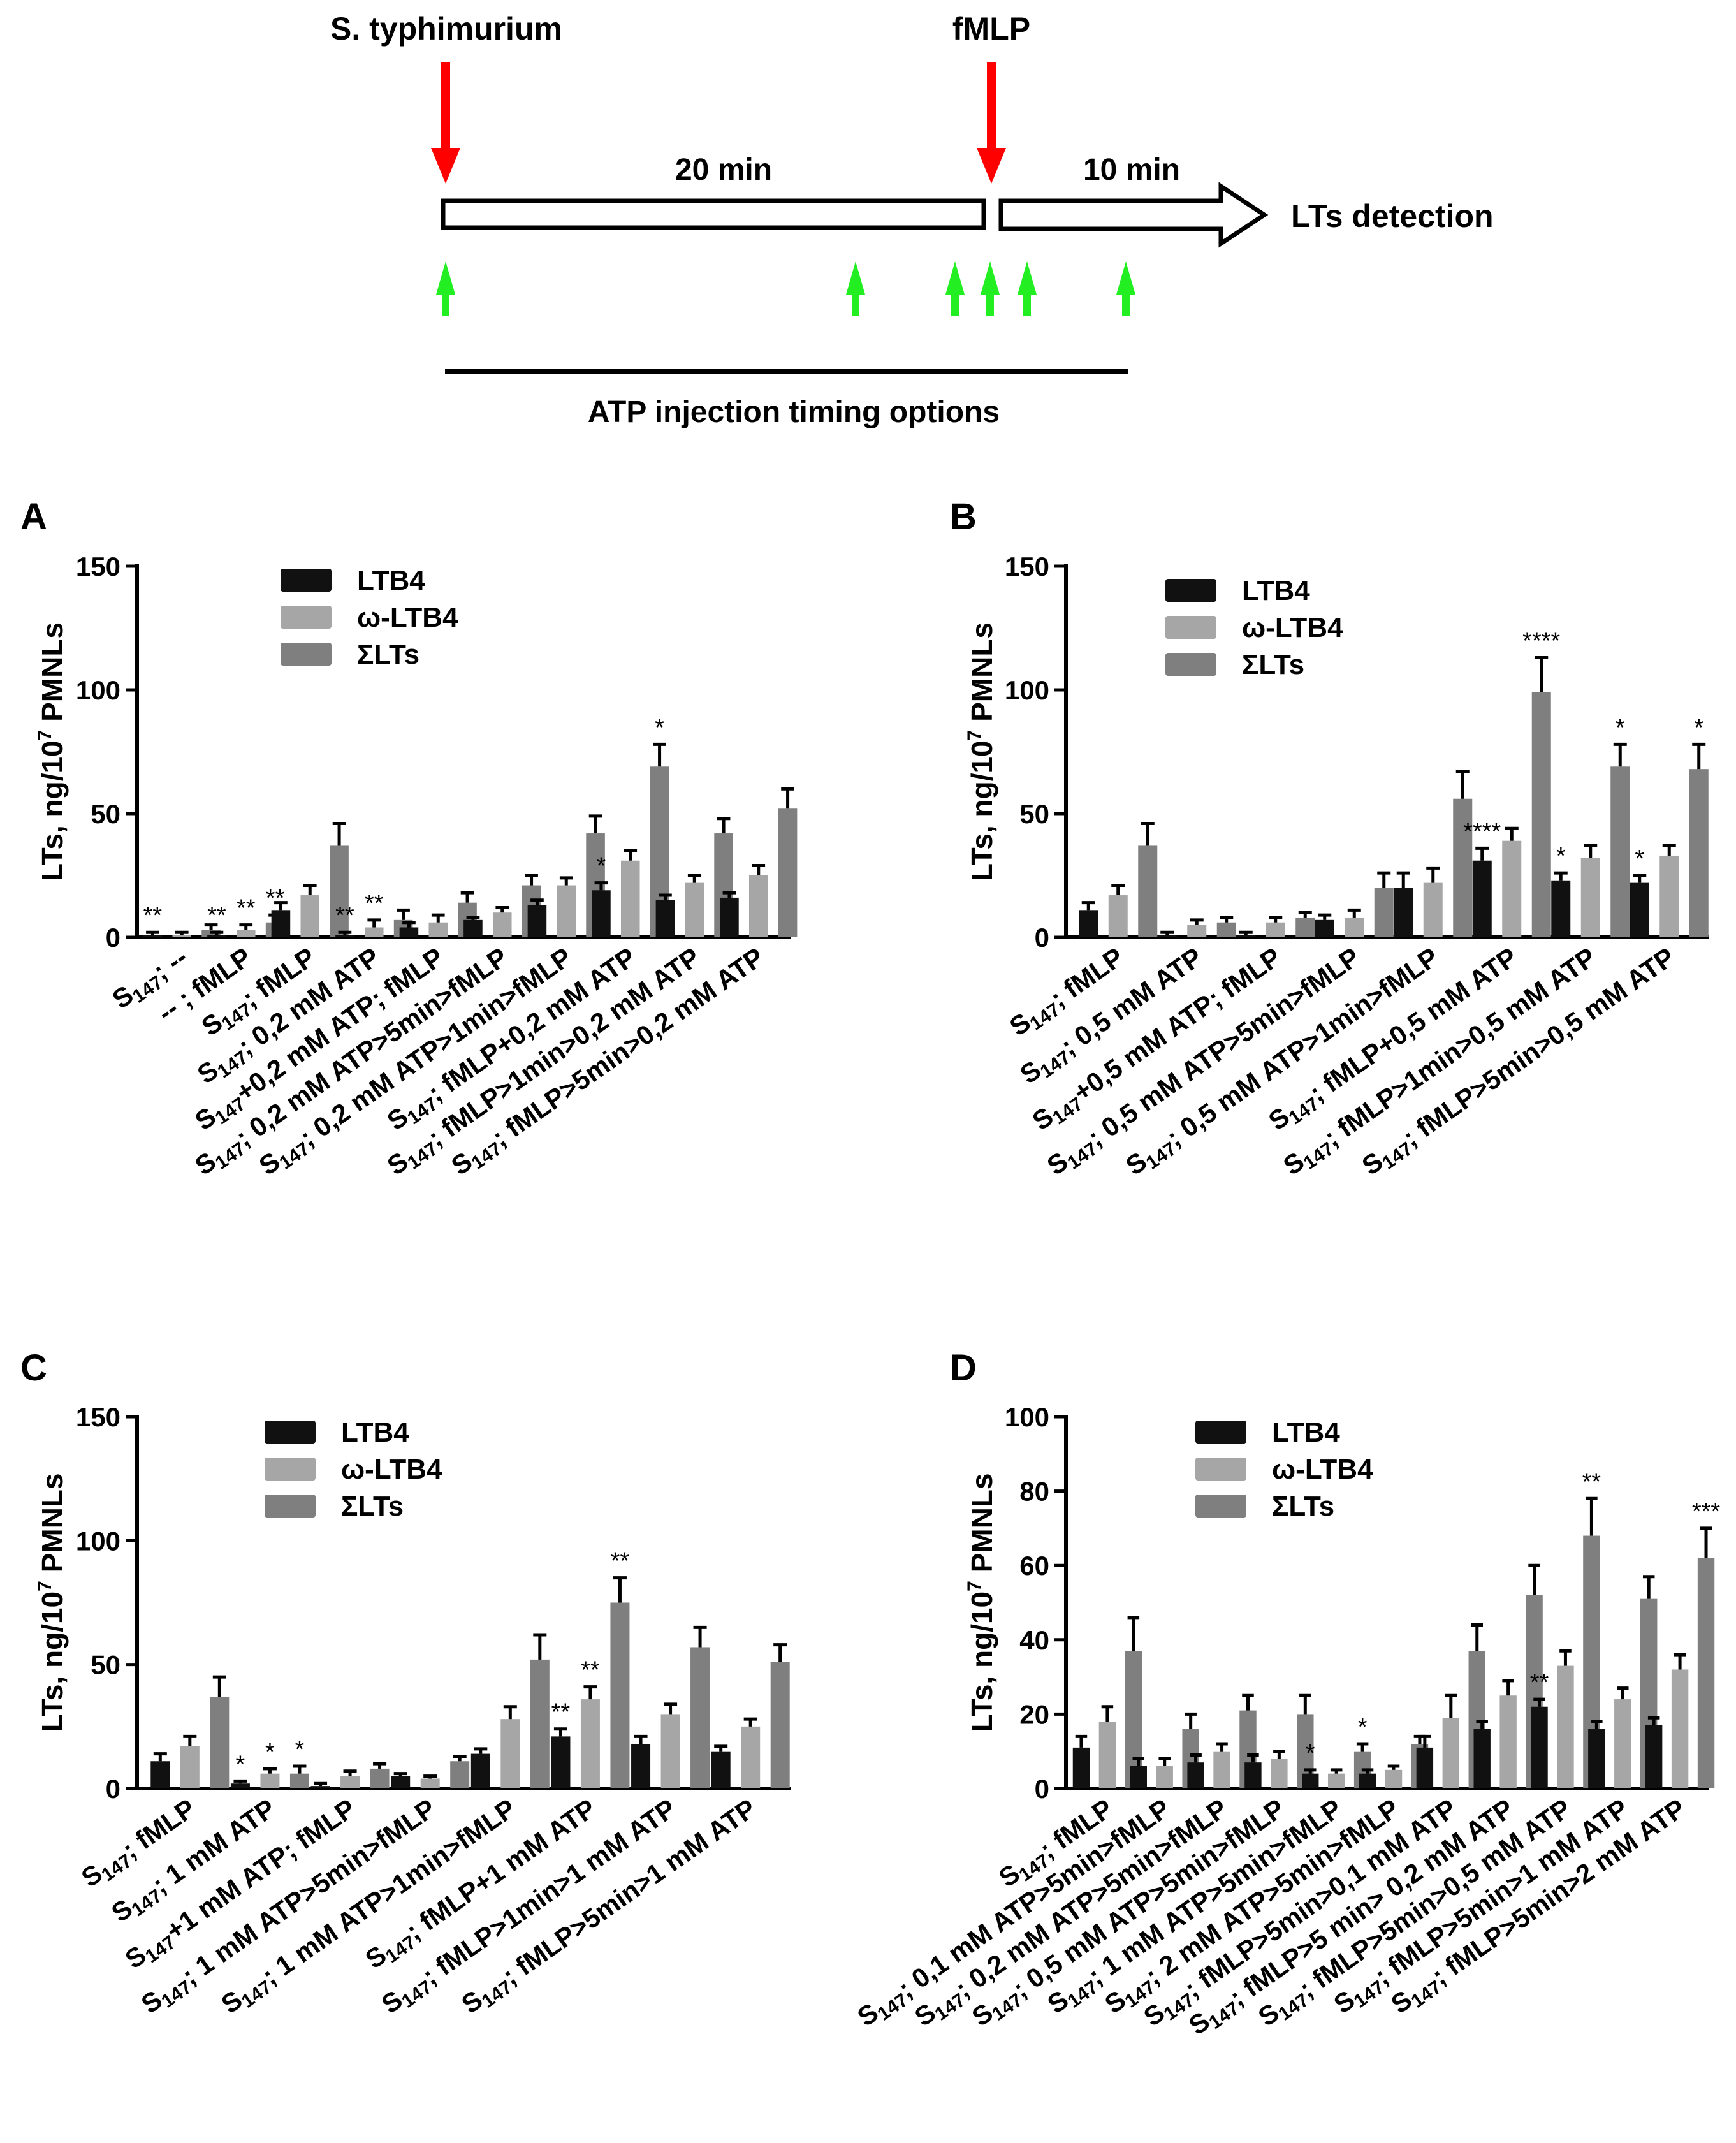  Describe the element at coordinates (991, 29) in the screenshot. I see `label-fmlp: fMLP` at that location.